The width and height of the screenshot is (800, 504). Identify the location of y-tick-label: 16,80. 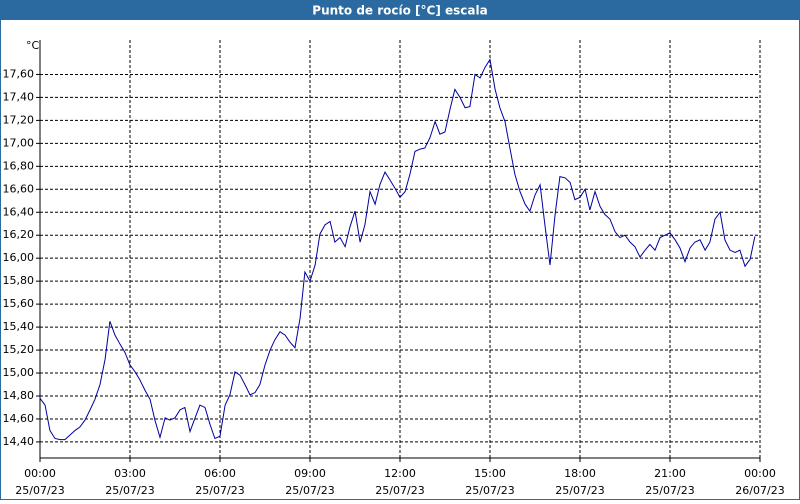
(19, 165).